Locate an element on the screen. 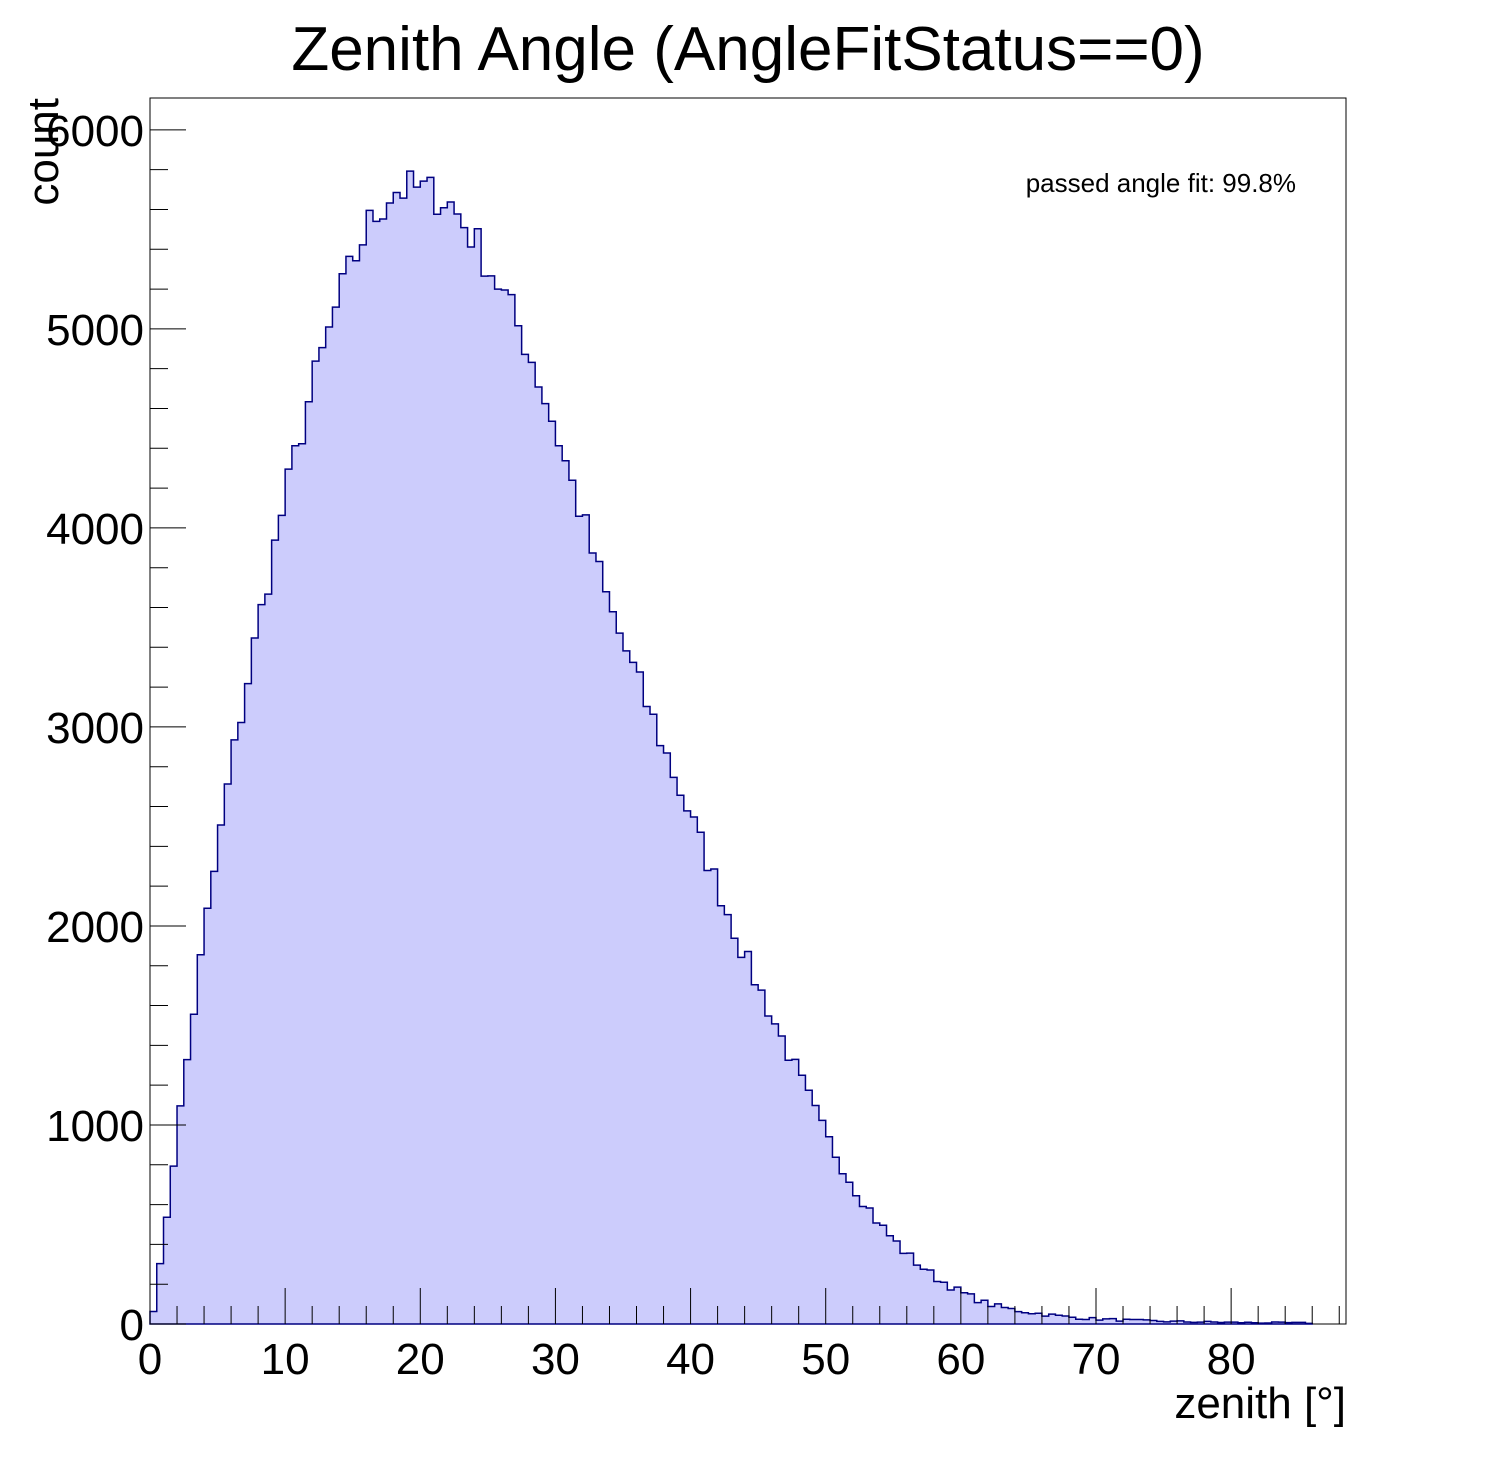  y-tick-label: 3000 is located at coordinates (95, 728).